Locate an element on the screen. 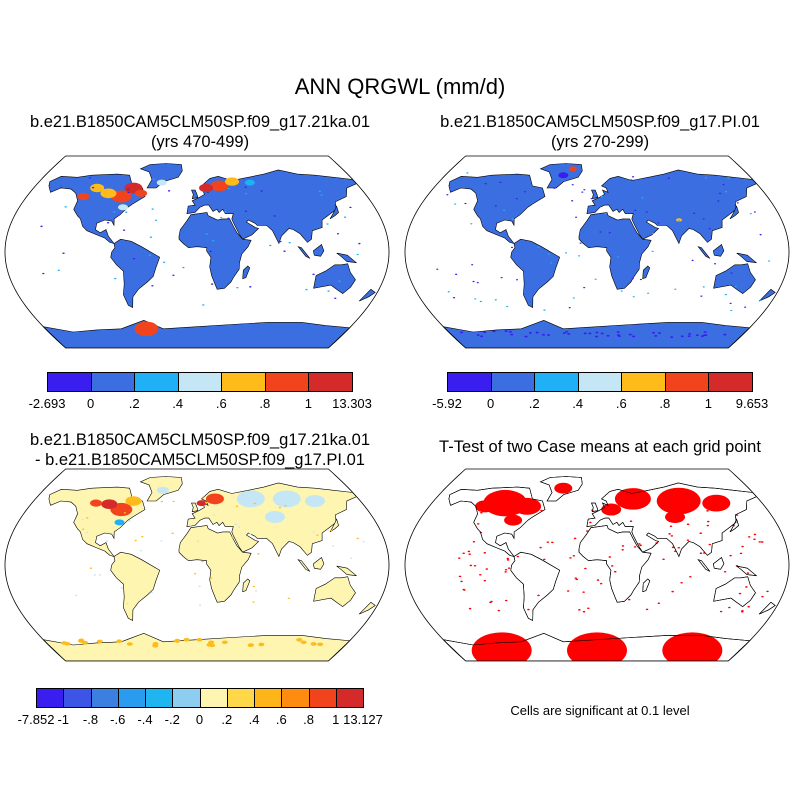 This screenshot has width=800, height=800. land-sumatra is located at coordinates (304, 252).